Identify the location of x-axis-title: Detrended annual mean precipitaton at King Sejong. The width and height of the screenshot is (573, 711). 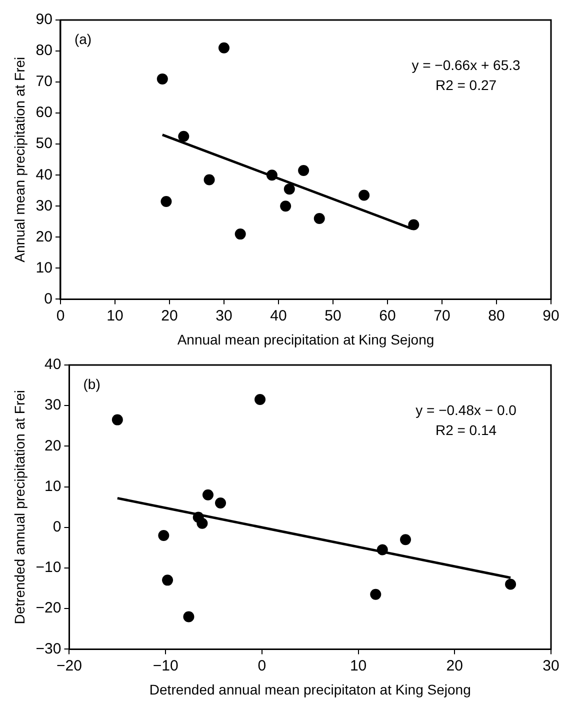
(310, 689).